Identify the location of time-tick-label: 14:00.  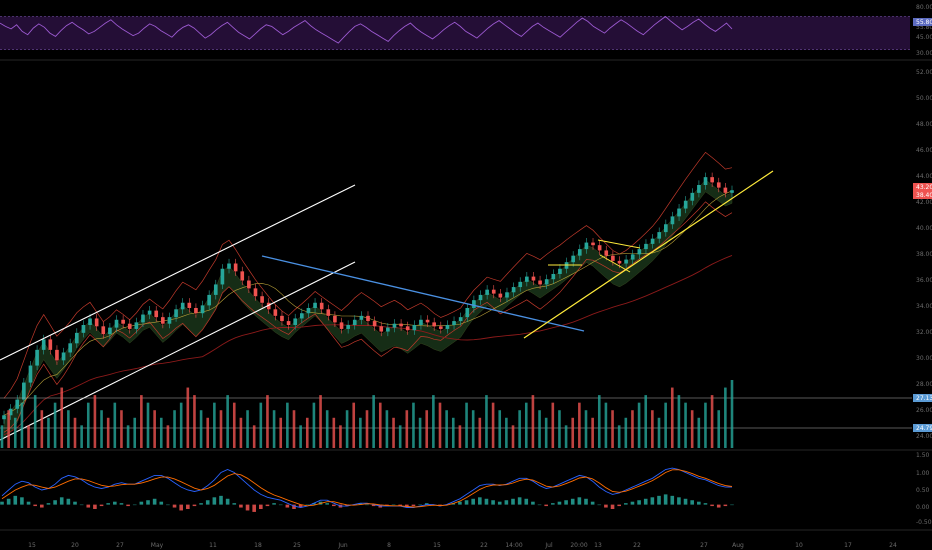
(513, 545).